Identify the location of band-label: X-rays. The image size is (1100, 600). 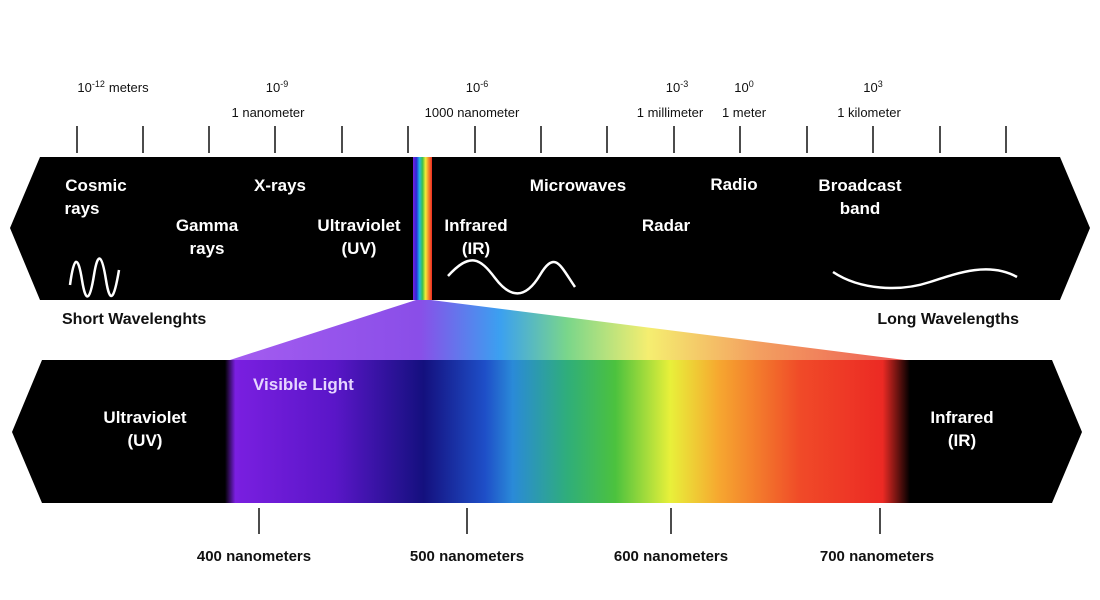
(280, 185).